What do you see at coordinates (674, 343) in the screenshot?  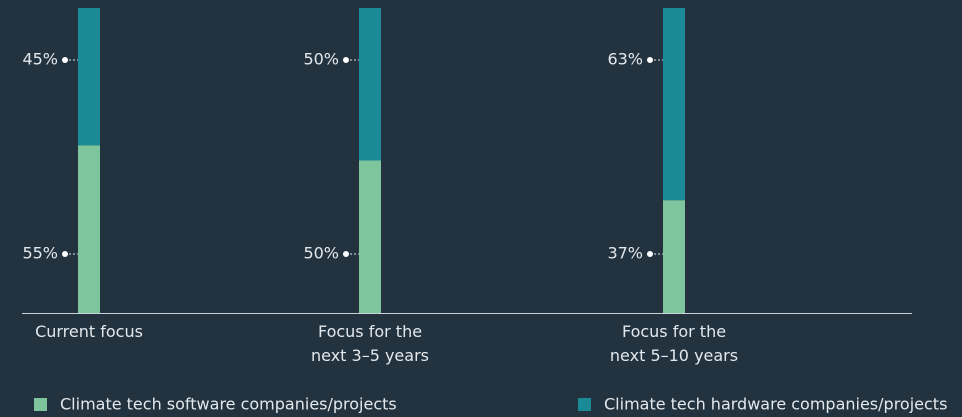 I see `x-tick-label: Focus for the next 5–10 years` at bounding box center [674, 343].